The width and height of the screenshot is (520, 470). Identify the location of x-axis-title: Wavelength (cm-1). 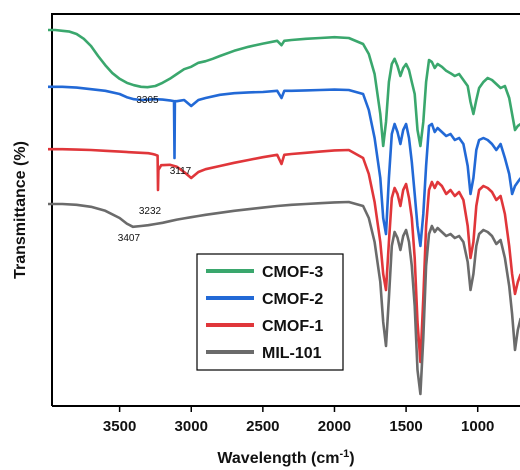
(285, 457).